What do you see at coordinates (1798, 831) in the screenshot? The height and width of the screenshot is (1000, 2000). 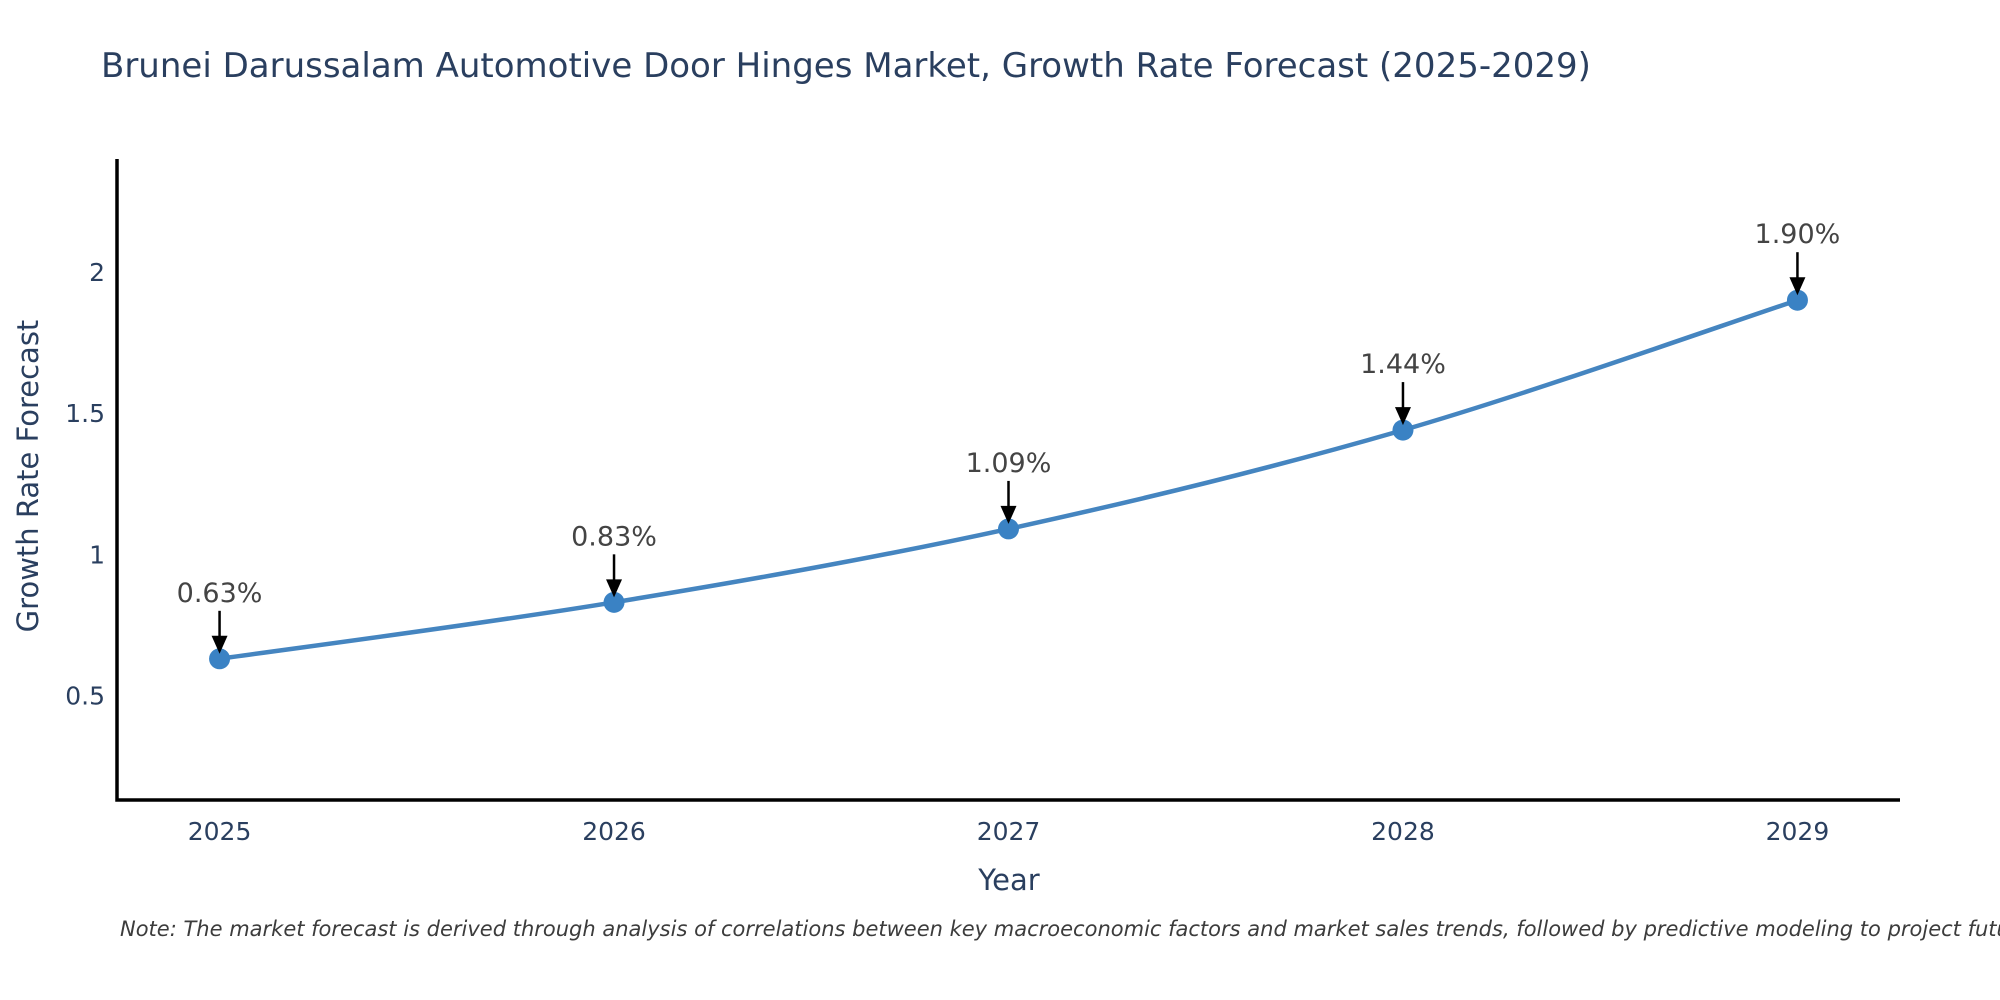 I see `x-tick-label: 2029` at bounding box center [1798, 831].